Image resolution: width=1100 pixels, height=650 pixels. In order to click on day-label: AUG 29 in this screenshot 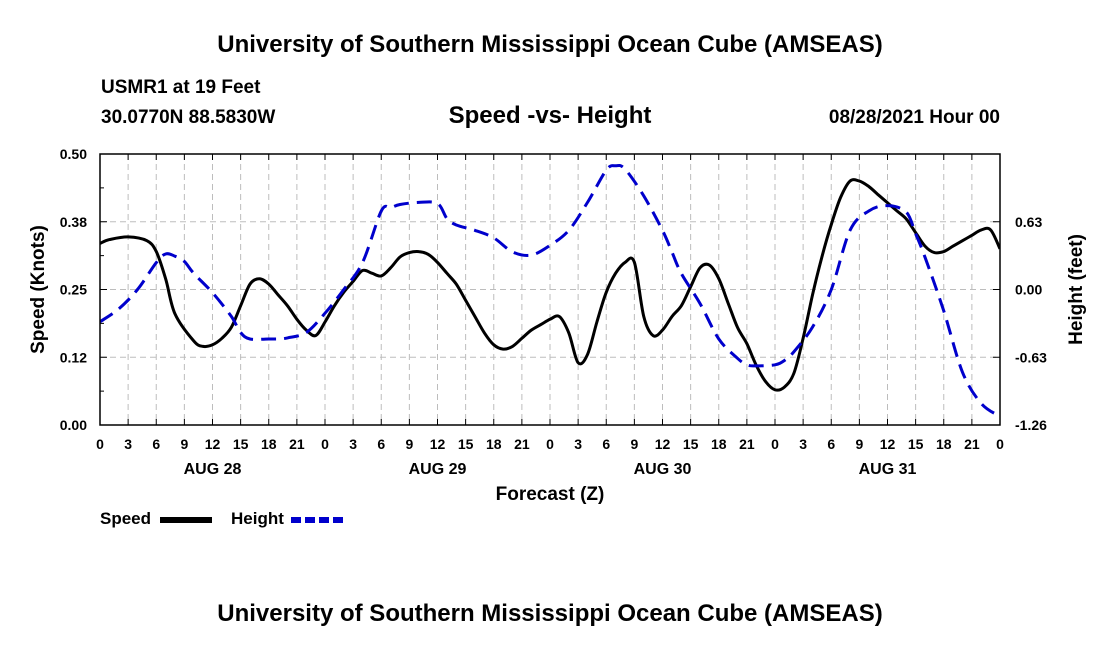, I will do `click(438, 469)`.